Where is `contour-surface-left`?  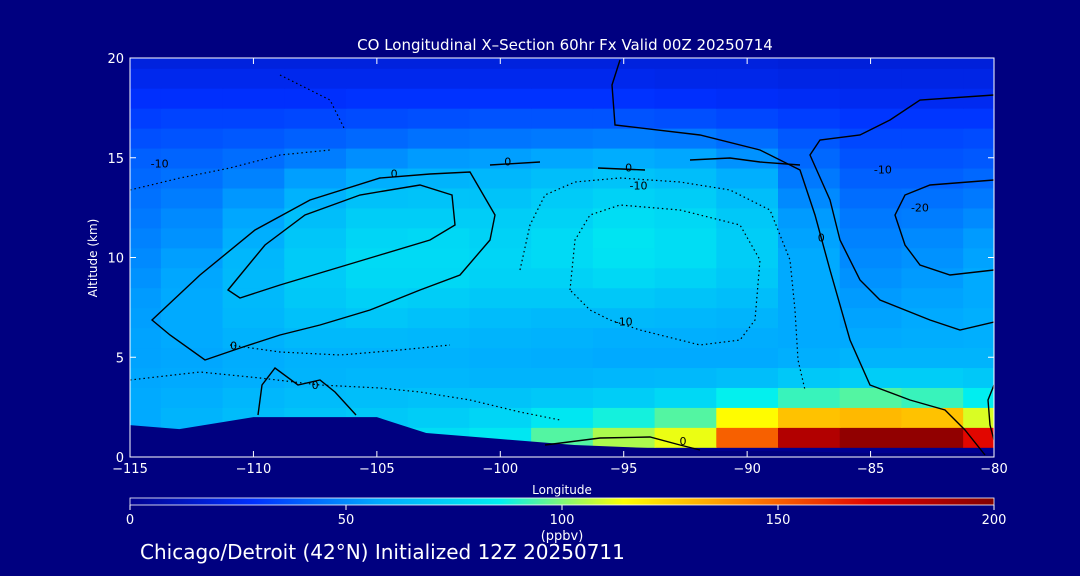 contour-surface-left is located at coordinates (307, 391).